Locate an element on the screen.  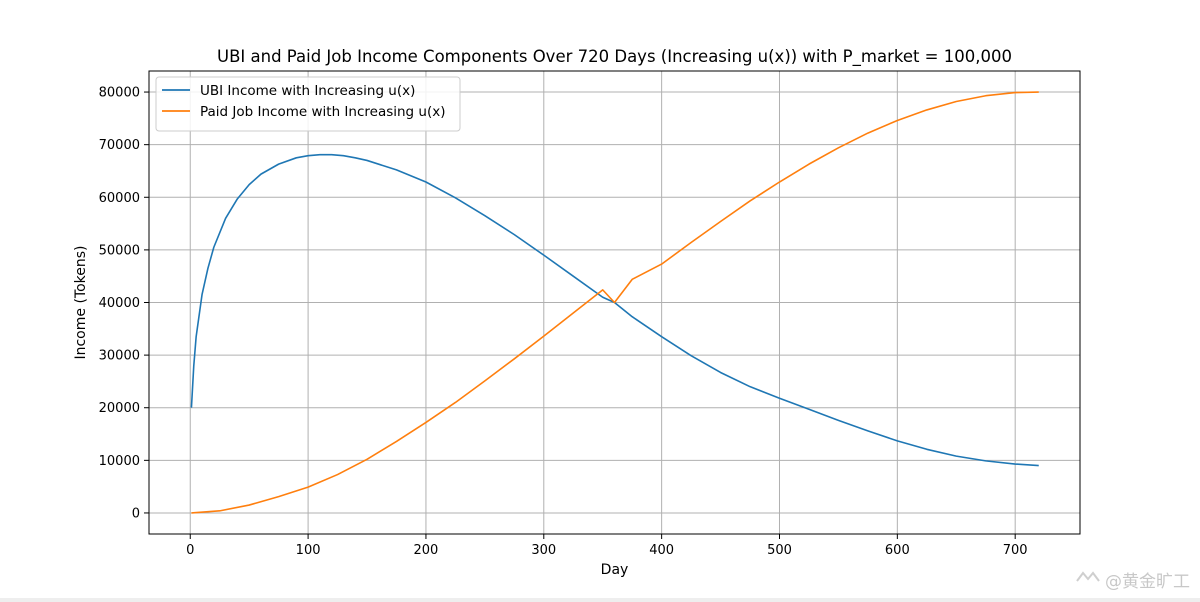
x-tick-label: 100 is located at coordinates (308, 550).